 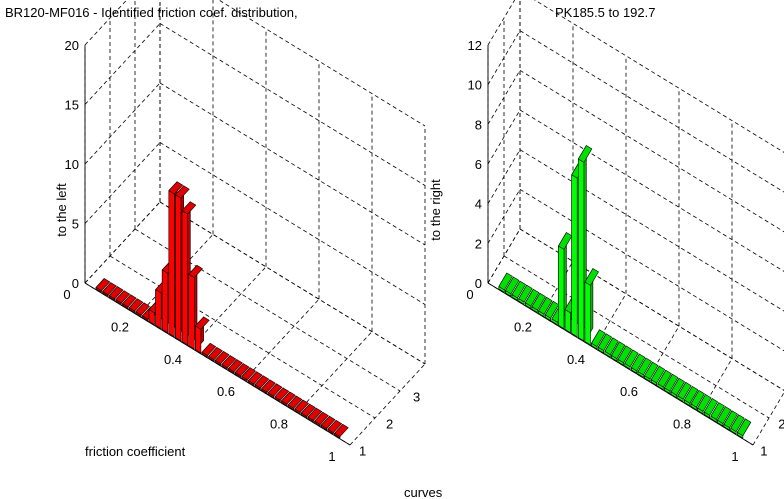 I want to click on x-tick-label: 0.4, so click(x=173, y=359).